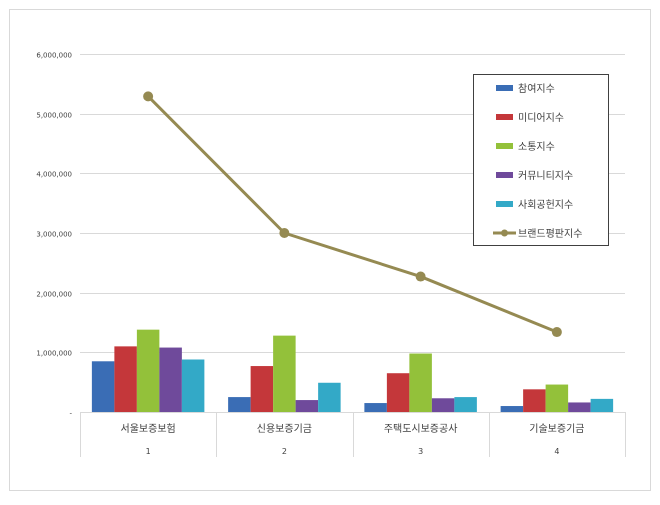  I want to click on legend-label: 사회공헌지수, so click(545, 205).